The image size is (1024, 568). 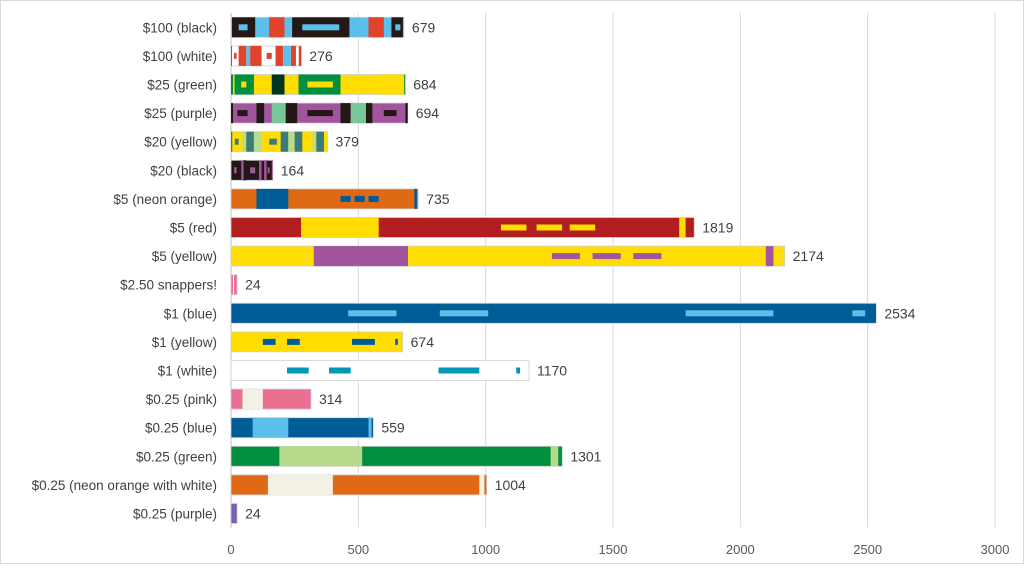 What do you see at coordinates (193, 228) in the screenshot?
I see `category-label: $5 (red)` at bounding box center [193, 228].